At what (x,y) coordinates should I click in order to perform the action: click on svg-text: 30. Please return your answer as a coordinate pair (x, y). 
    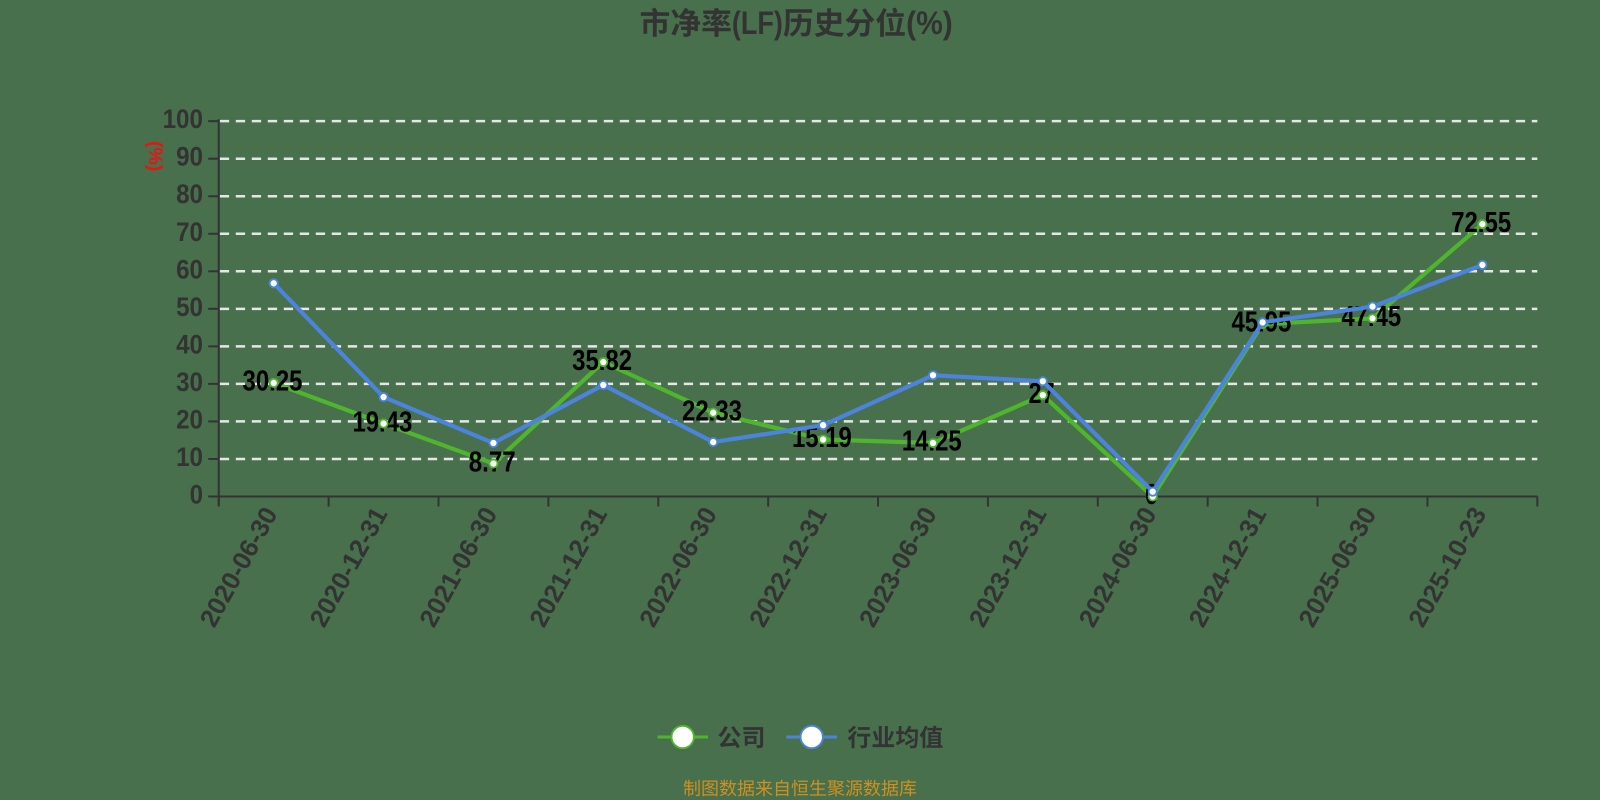
    Looking at the image, I should click on (189, 382).